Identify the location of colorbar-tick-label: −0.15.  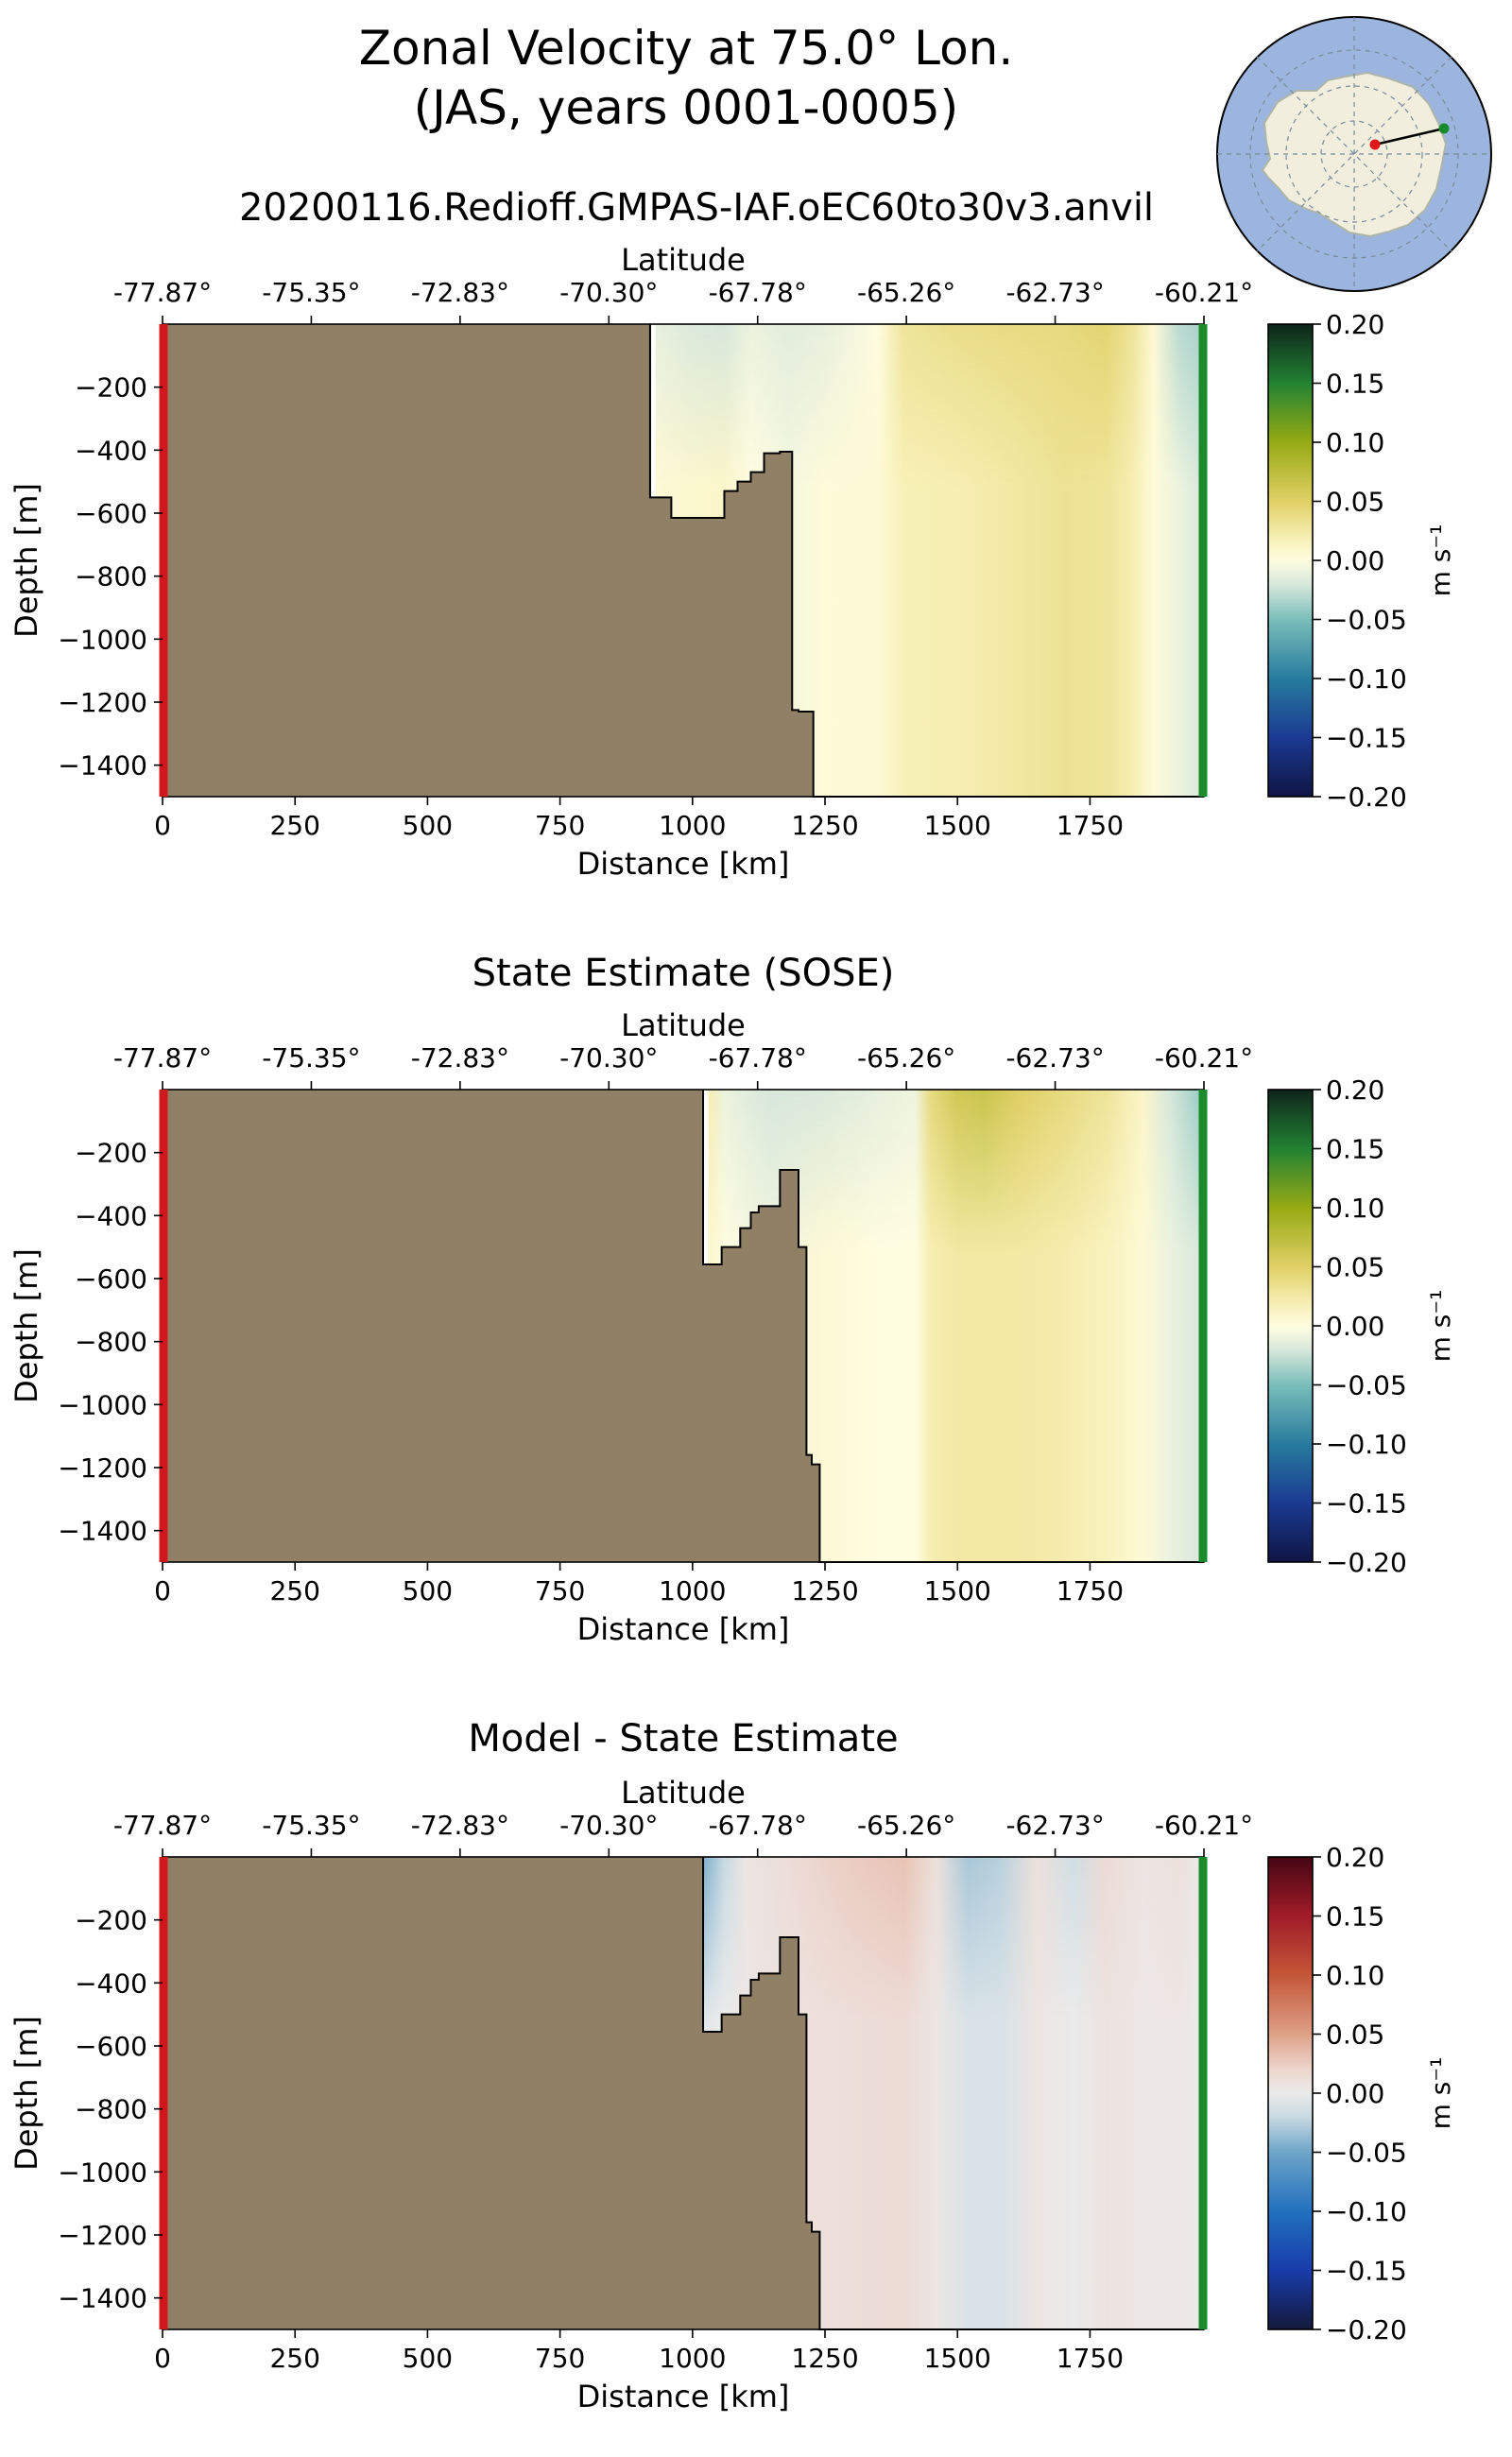
(1366, 738).